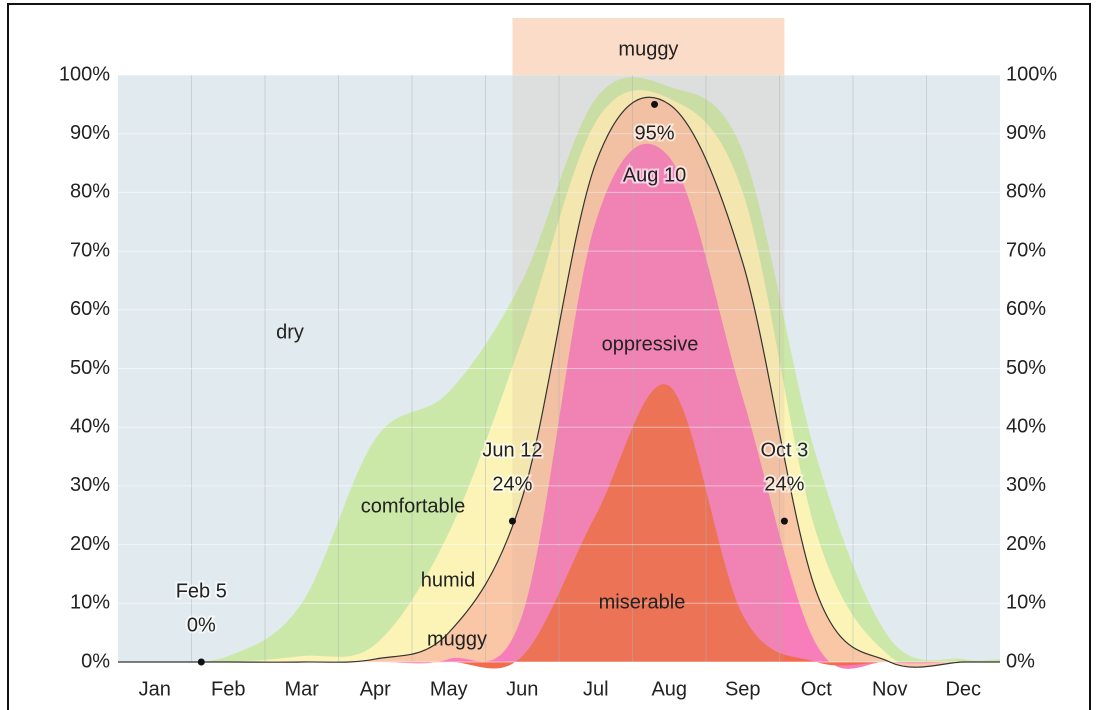  What do you see at coordinates (449, 689) in the screenshot?
I see `x-tick-label: May` at bounding box center [449, 689].